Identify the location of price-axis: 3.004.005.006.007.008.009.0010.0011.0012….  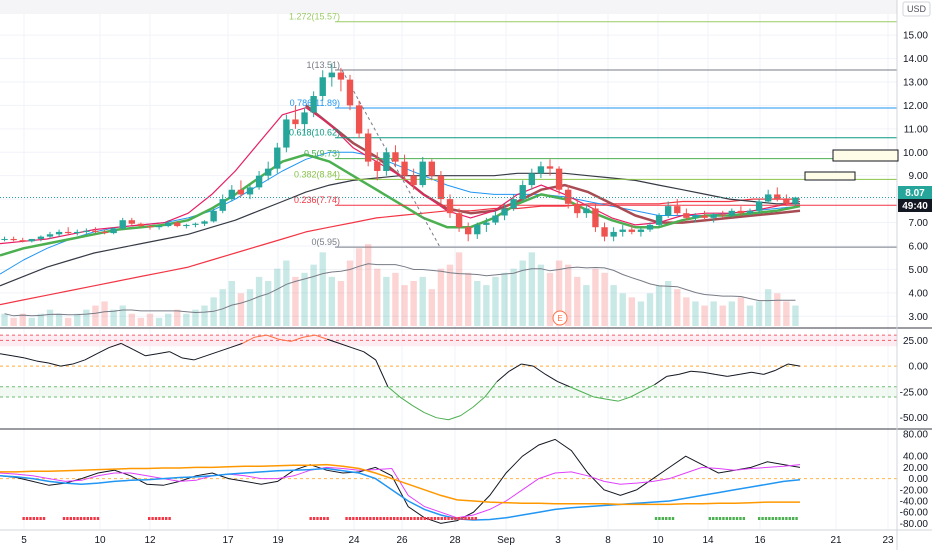
(914, 280).